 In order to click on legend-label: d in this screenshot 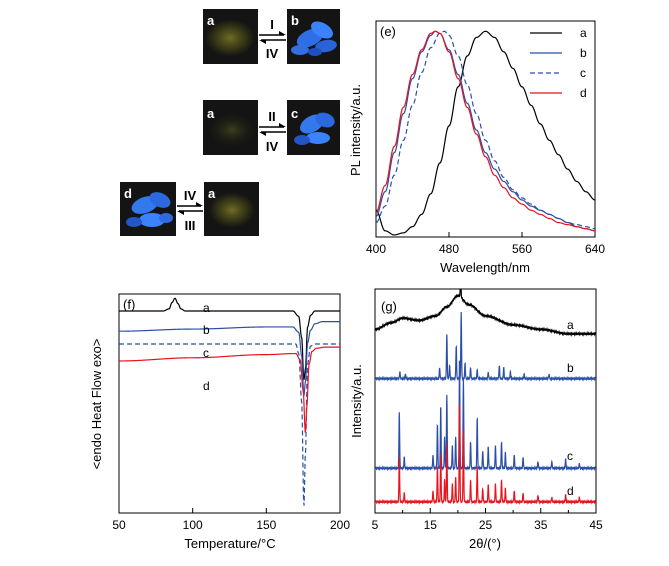, I will do `click(583, 93)`.